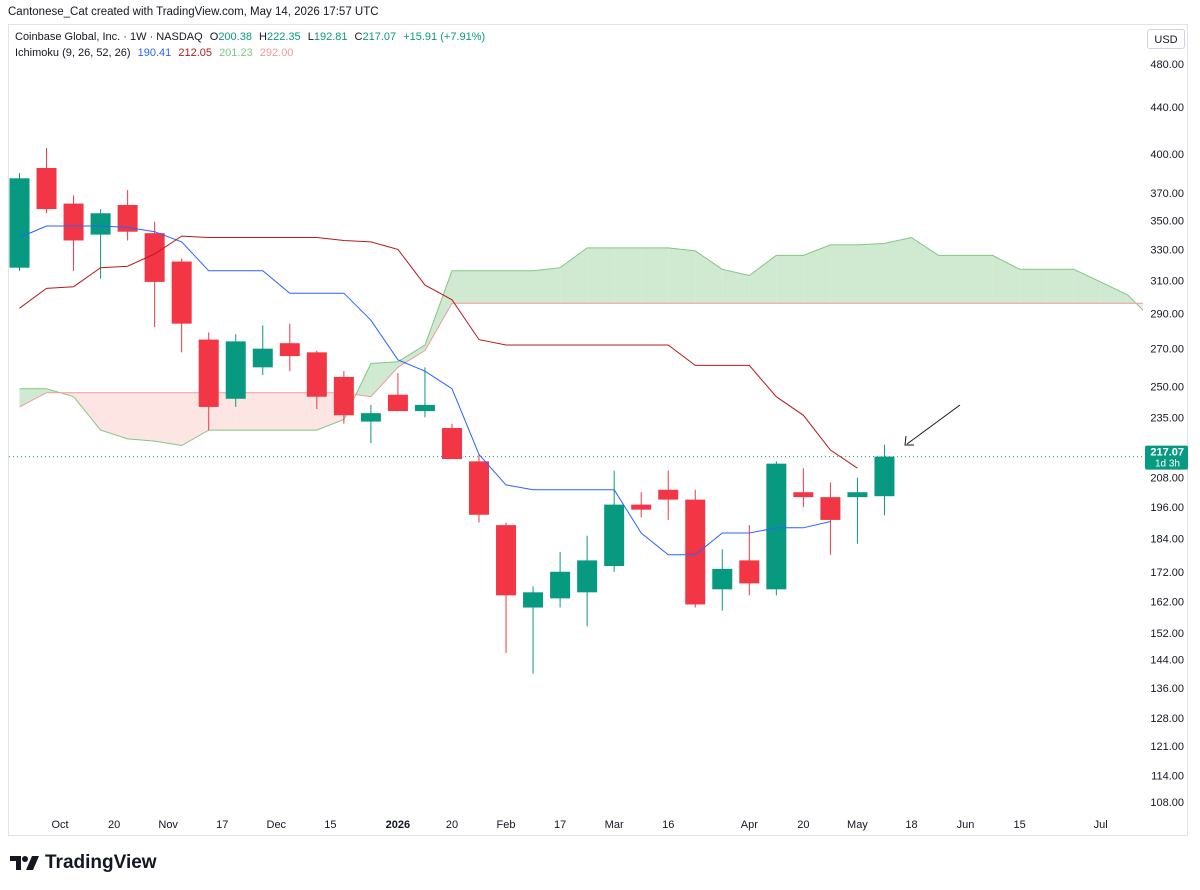  What do you see at coordinates (452, 825) in the screenshot?
I see `x-axis-tick-label: 20` at bounding box center [452, 825].